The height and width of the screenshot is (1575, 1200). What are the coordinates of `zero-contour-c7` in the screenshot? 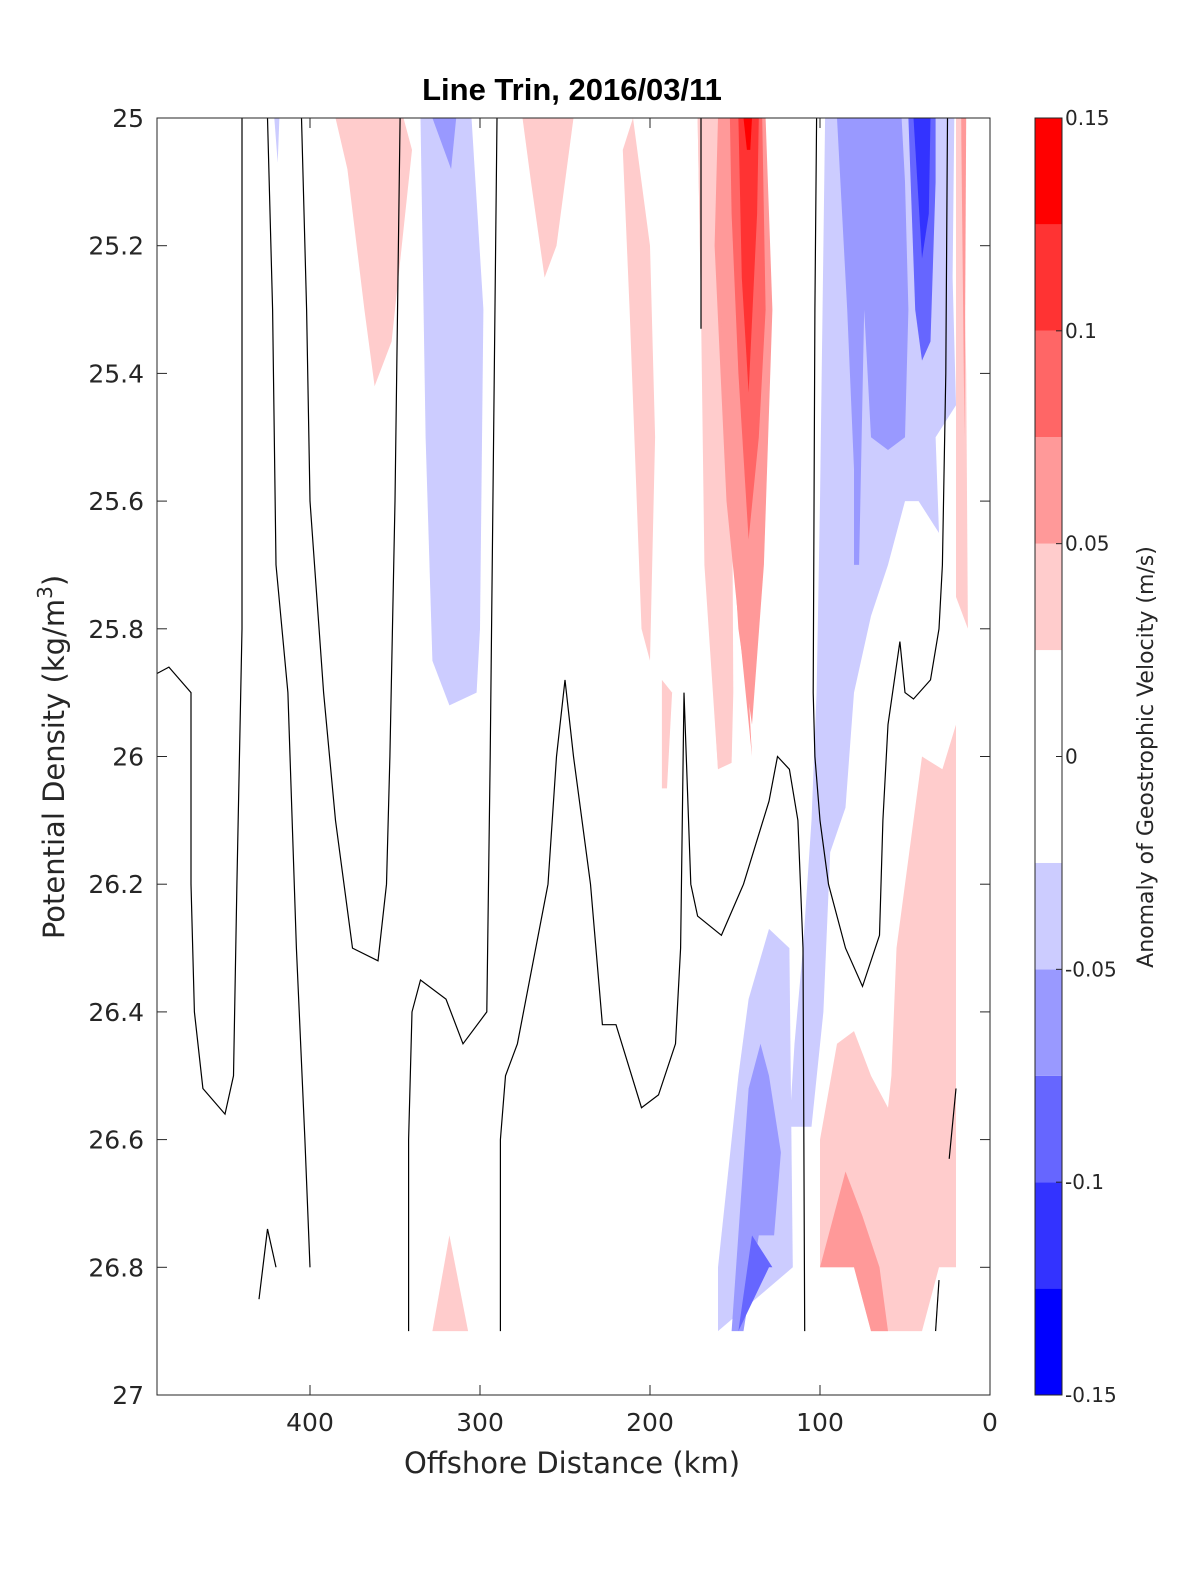 It's located at (880, 553).